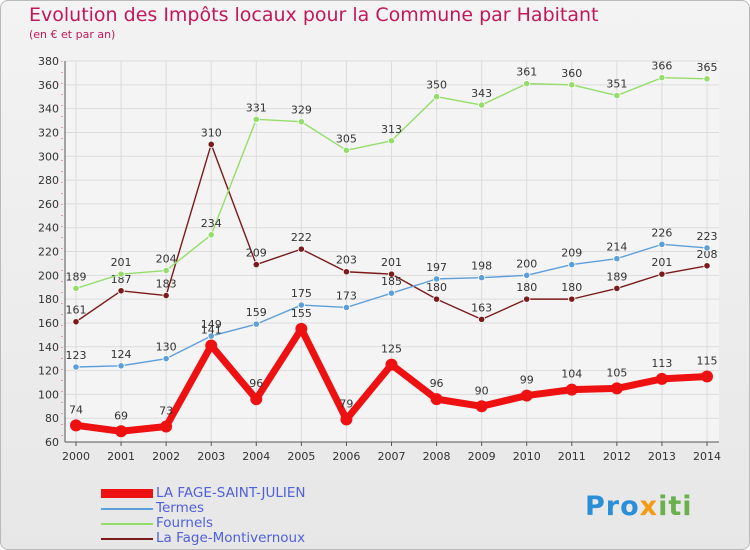 The height and width of the screenshot is (550, 750). What do you see at coordinates (346, 295) in the screenshot?
I see `data-label-termes: 173` at bounding box center [346, 295].